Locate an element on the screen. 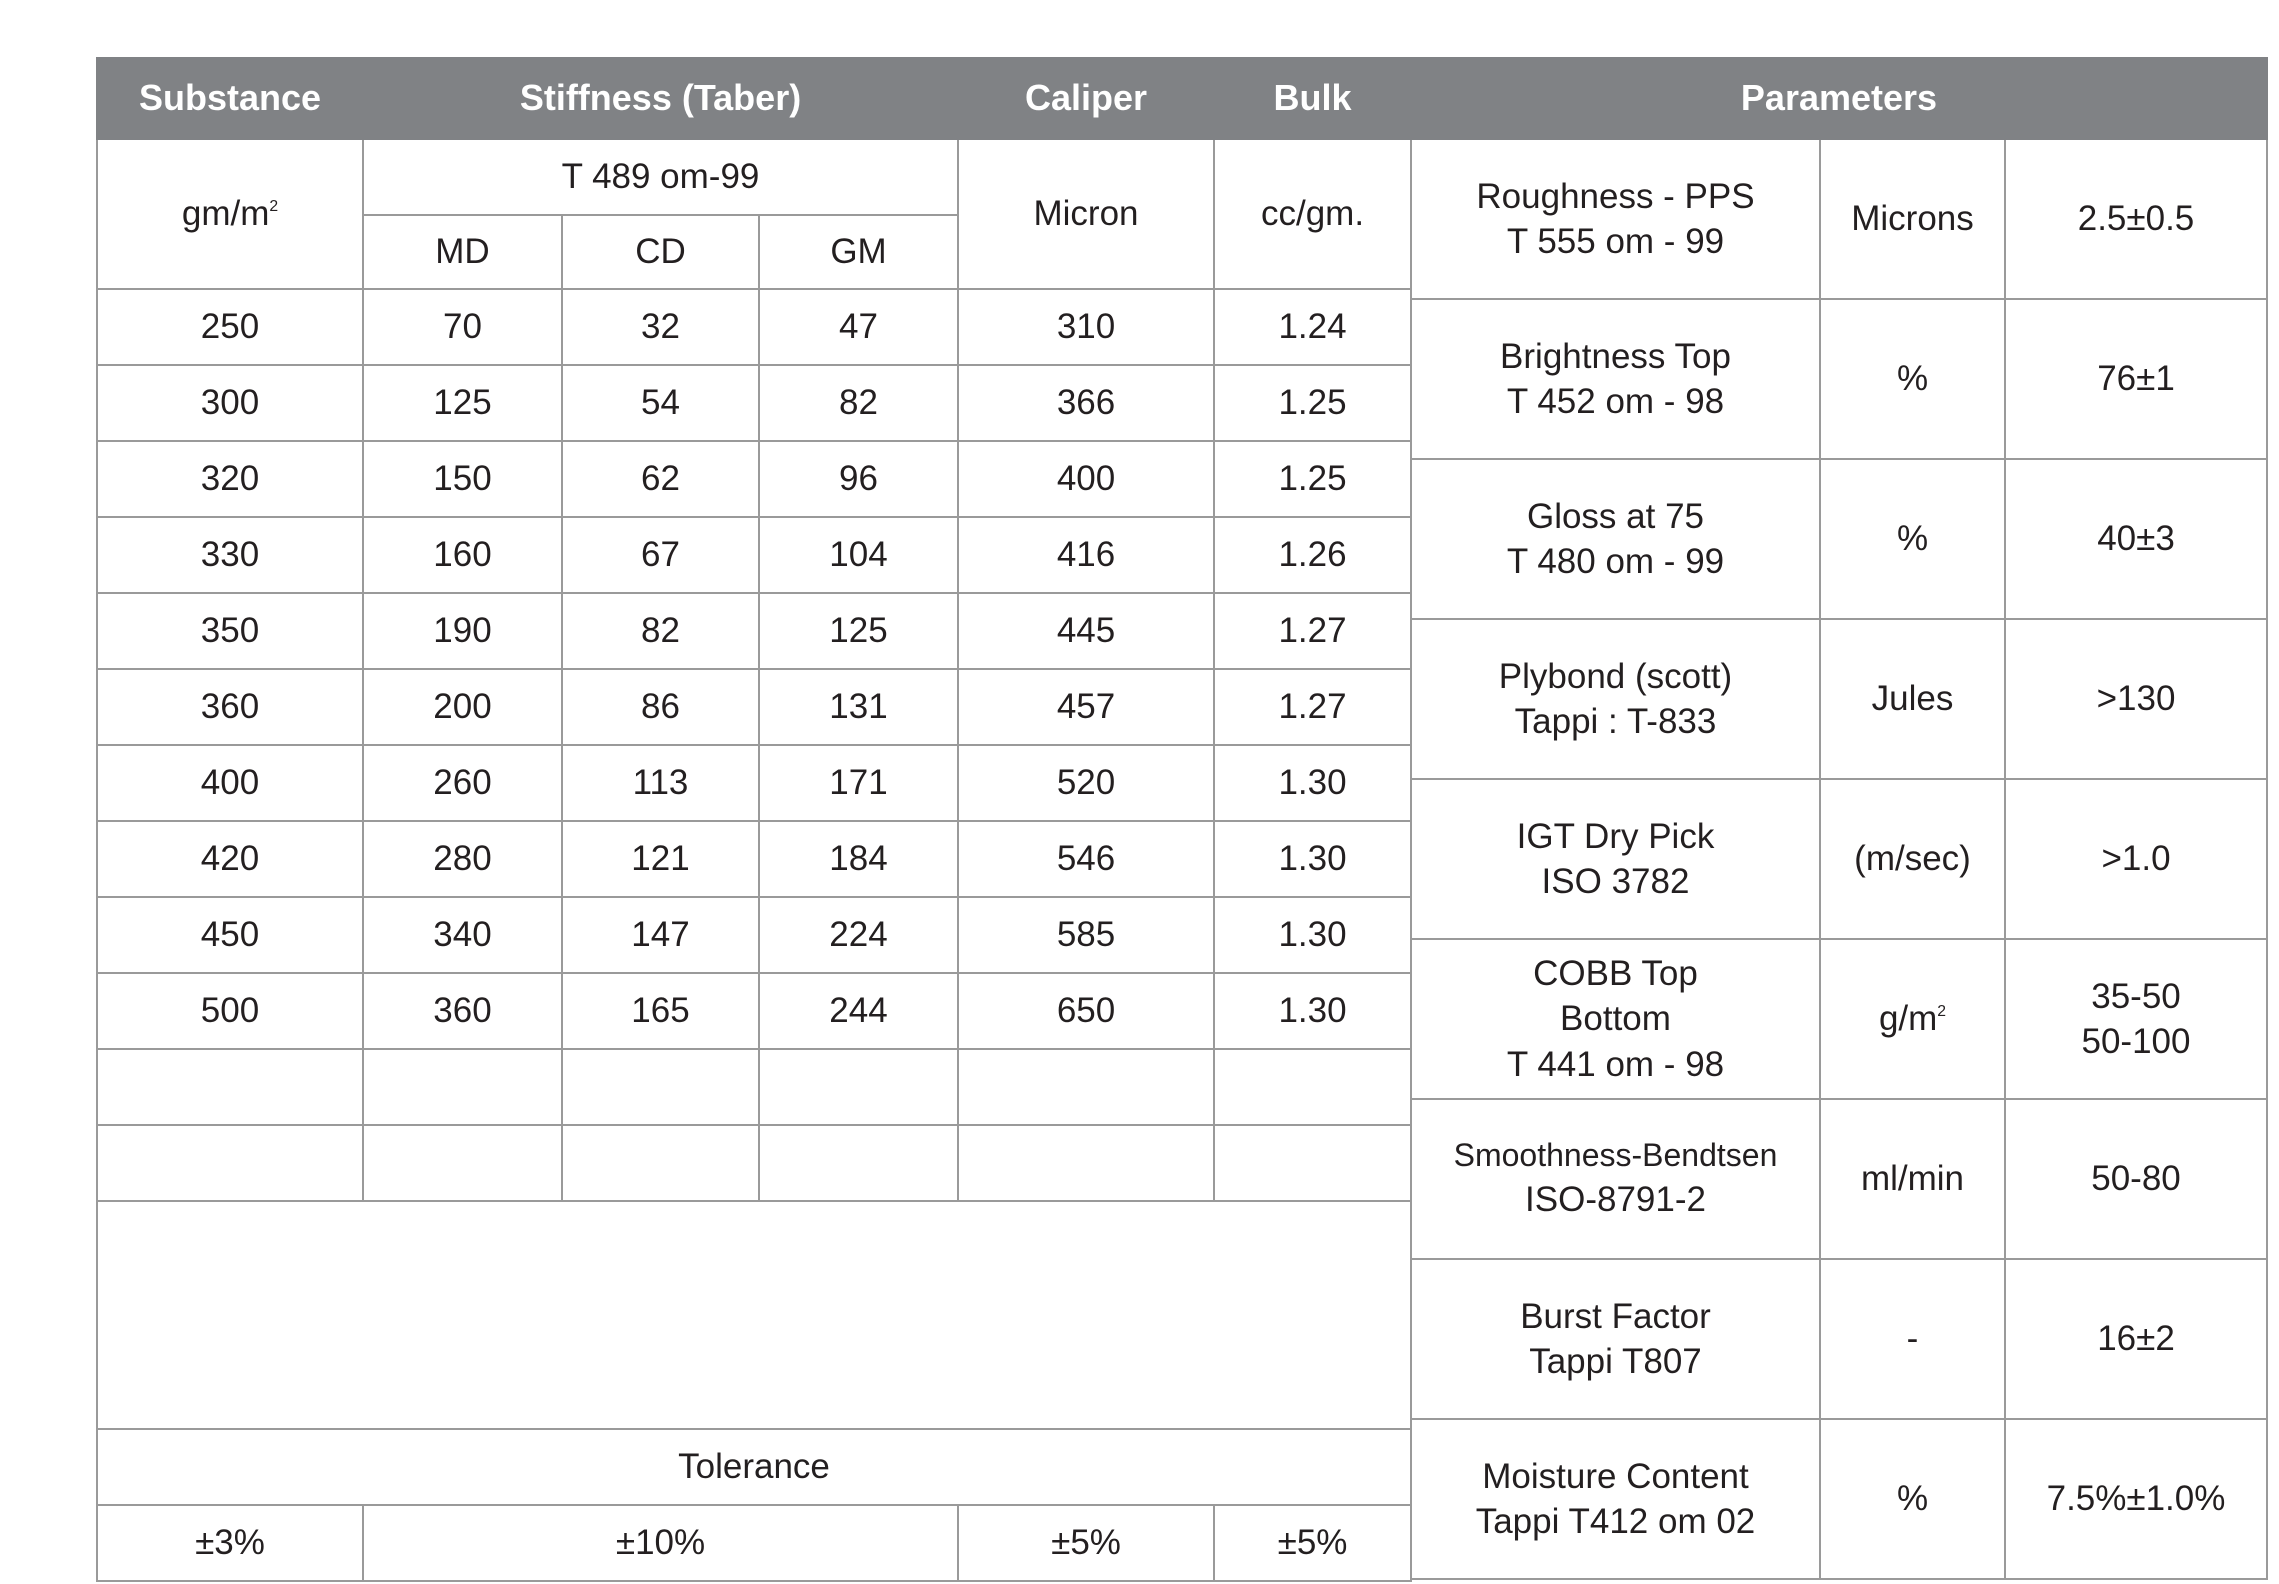 This screenshot has width=2279, height=1584. table-row: 450 340 147 224 585 1.30 is located at coordinates (754, 935).